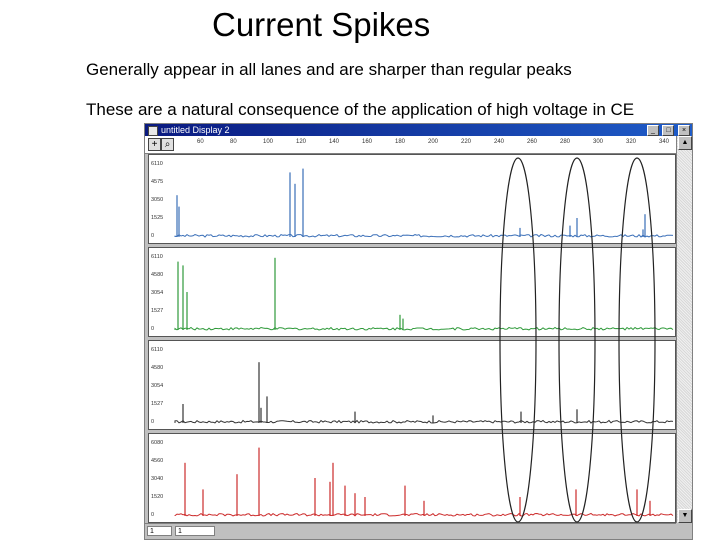 This screenshot has height=540, width=720. Describe the element at coordinates (565, 142) in the screenshot. I see `scale-label: 280` at that location.